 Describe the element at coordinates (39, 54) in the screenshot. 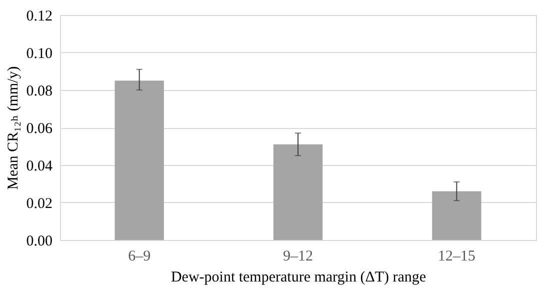

I see `y-tick-label: 0.10` at that location.